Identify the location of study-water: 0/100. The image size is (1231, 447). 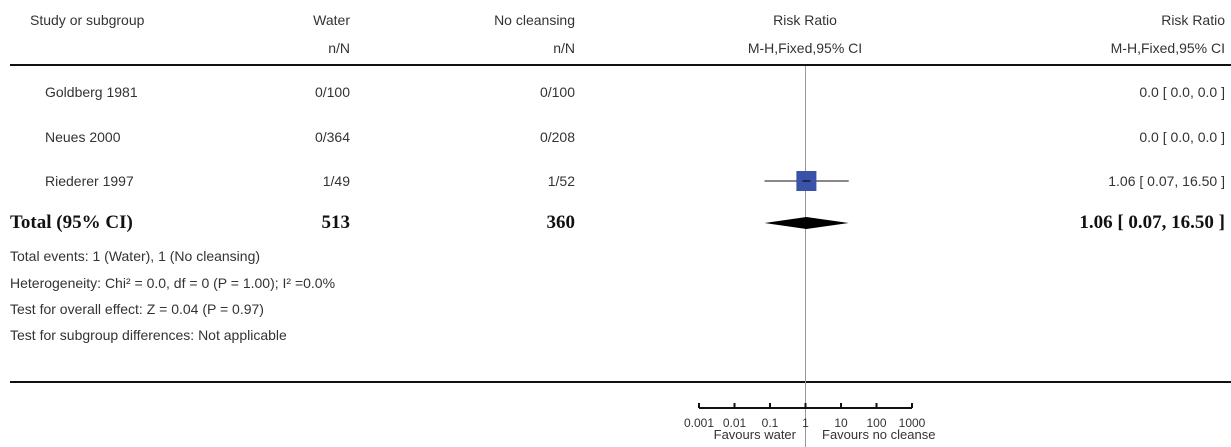
(332, 92).